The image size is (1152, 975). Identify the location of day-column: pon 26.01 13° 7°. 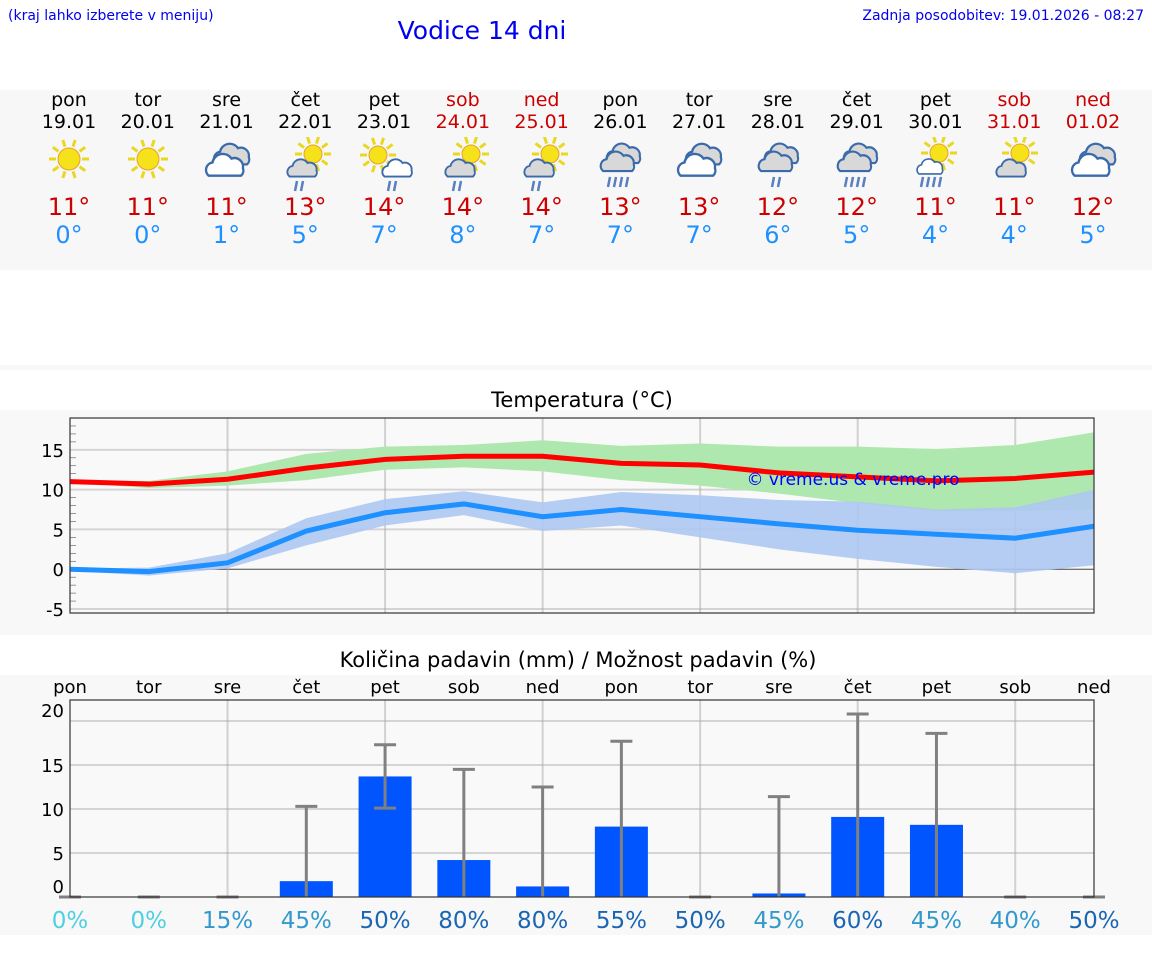
(620, 169).